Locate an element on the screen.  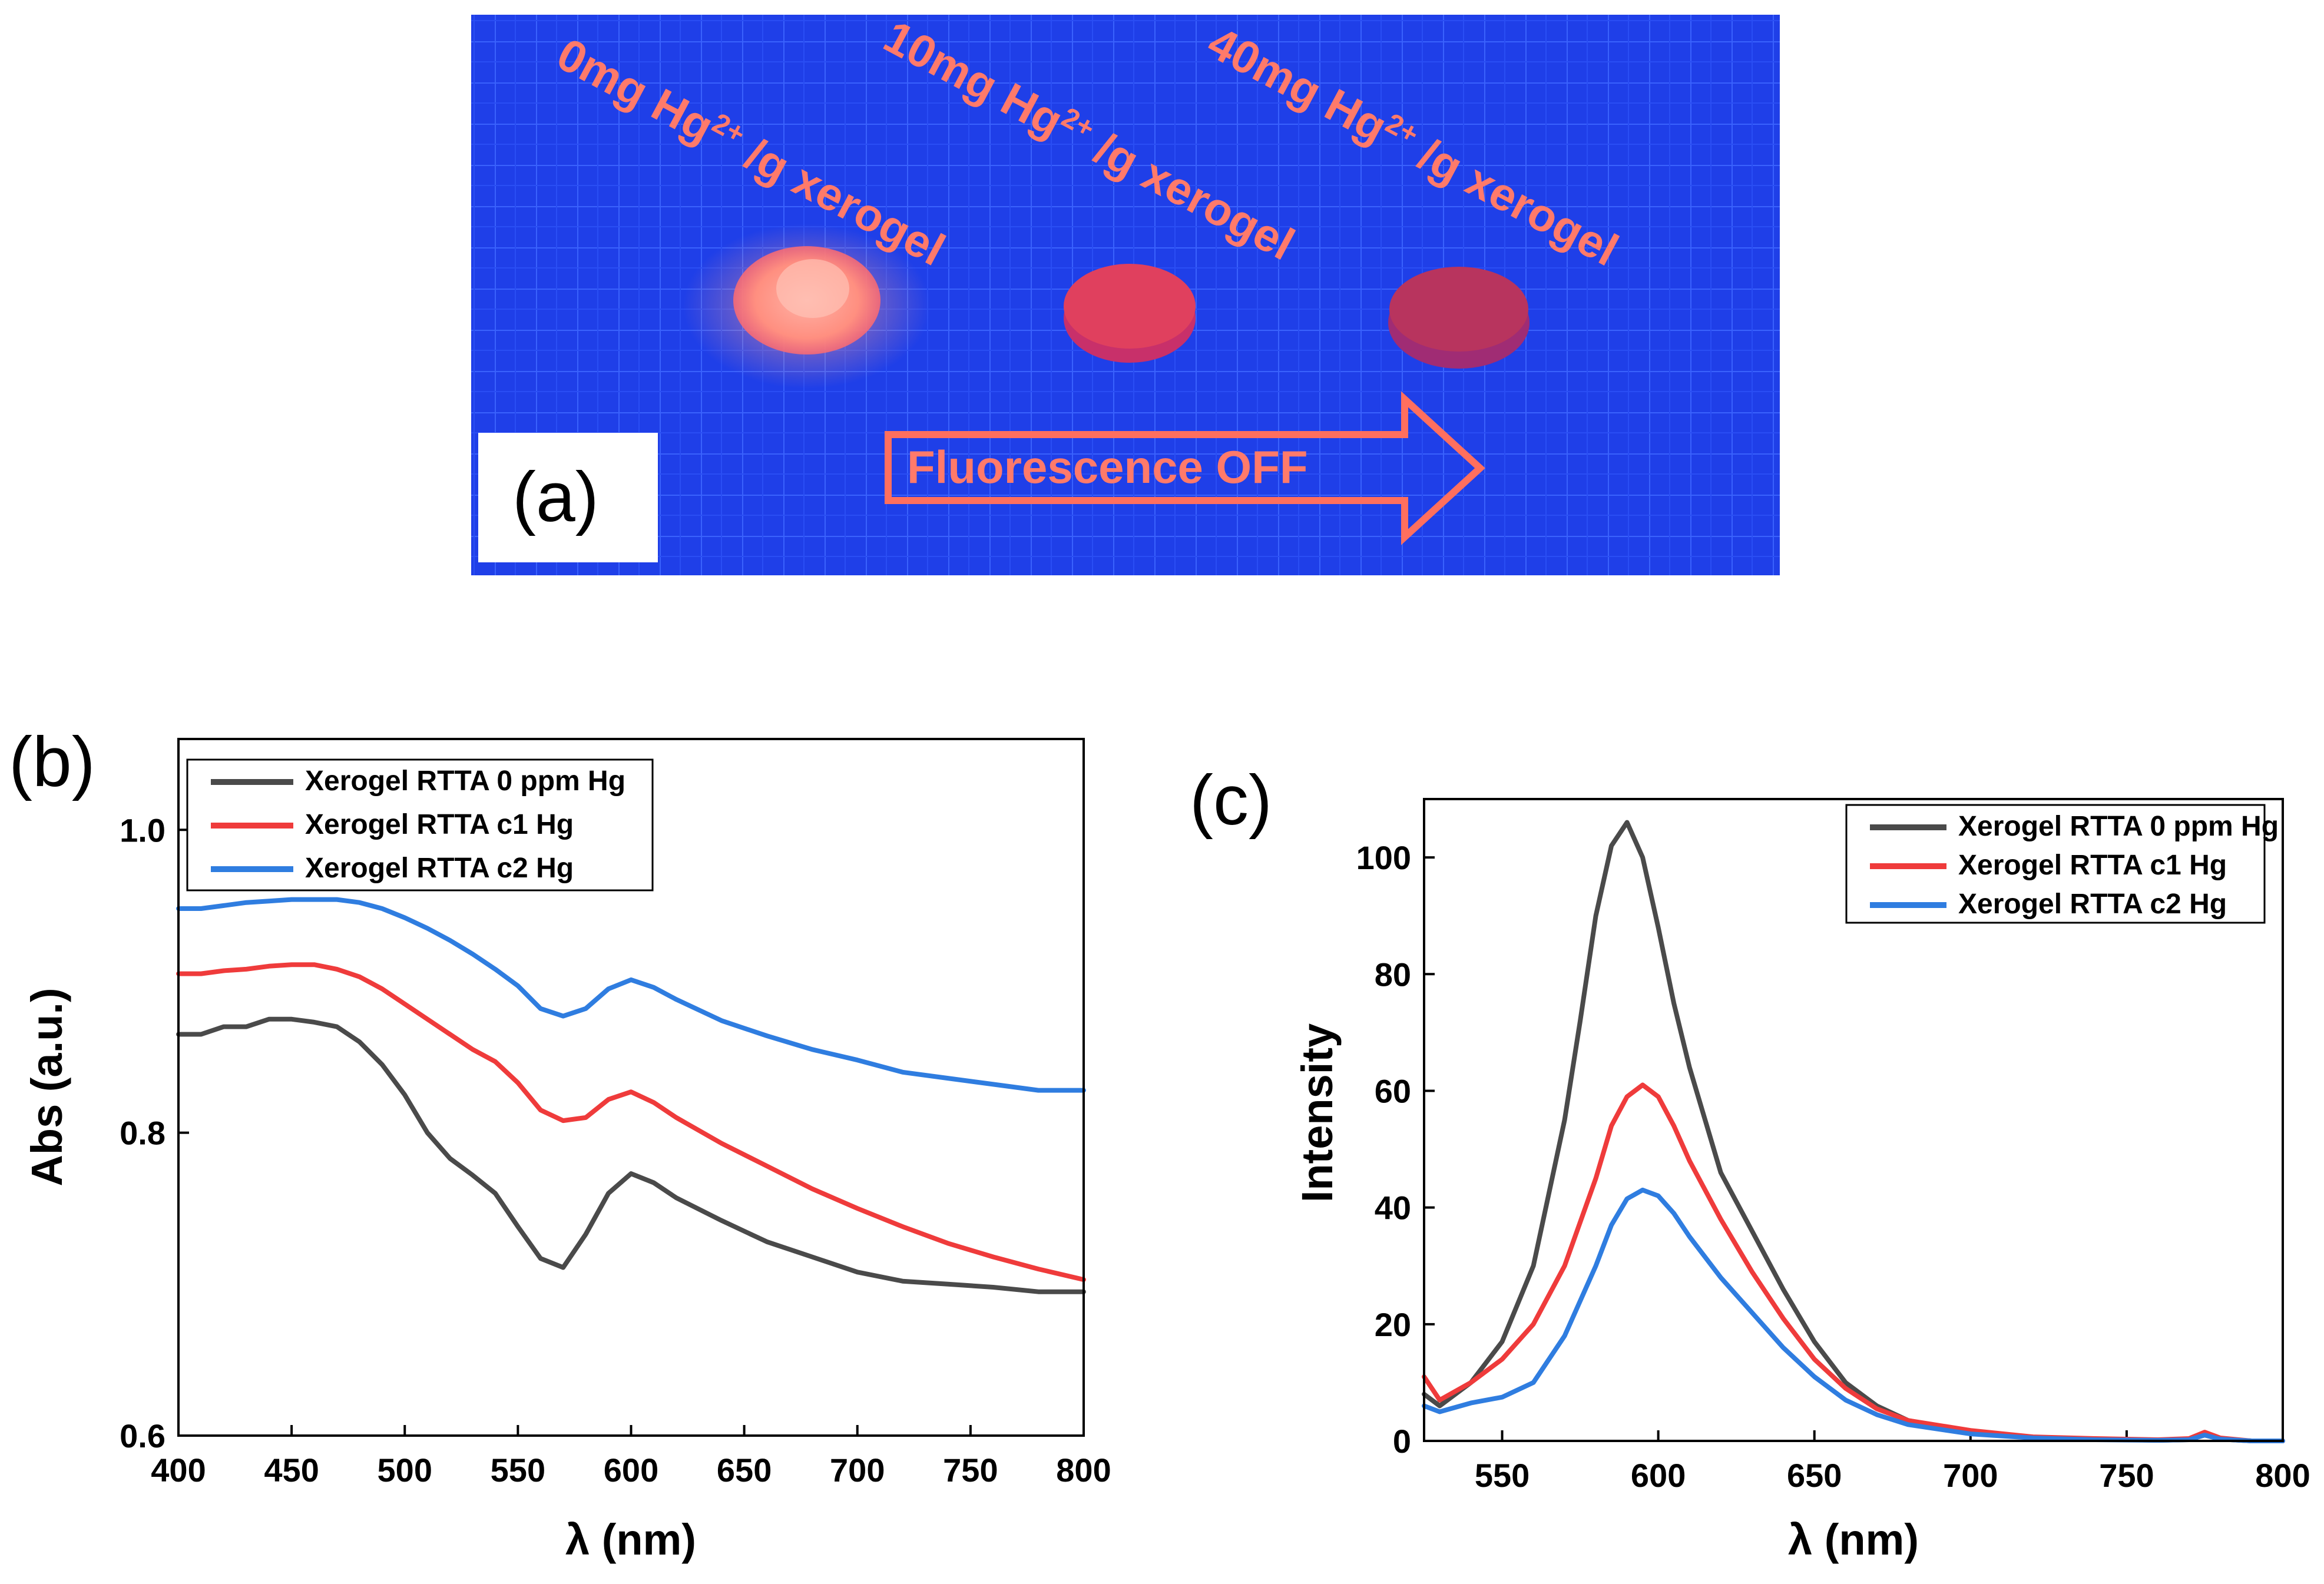
panel-c-xtick-label: 750 is located at coordinates (2126, 1475).